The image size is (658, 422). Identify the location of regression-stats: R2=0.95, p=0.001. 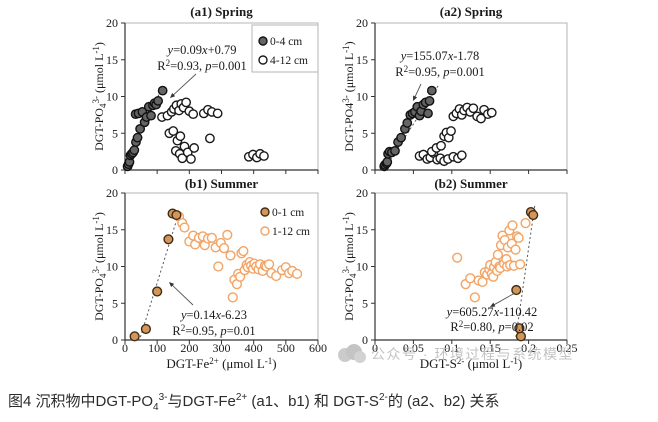
(439, 71).